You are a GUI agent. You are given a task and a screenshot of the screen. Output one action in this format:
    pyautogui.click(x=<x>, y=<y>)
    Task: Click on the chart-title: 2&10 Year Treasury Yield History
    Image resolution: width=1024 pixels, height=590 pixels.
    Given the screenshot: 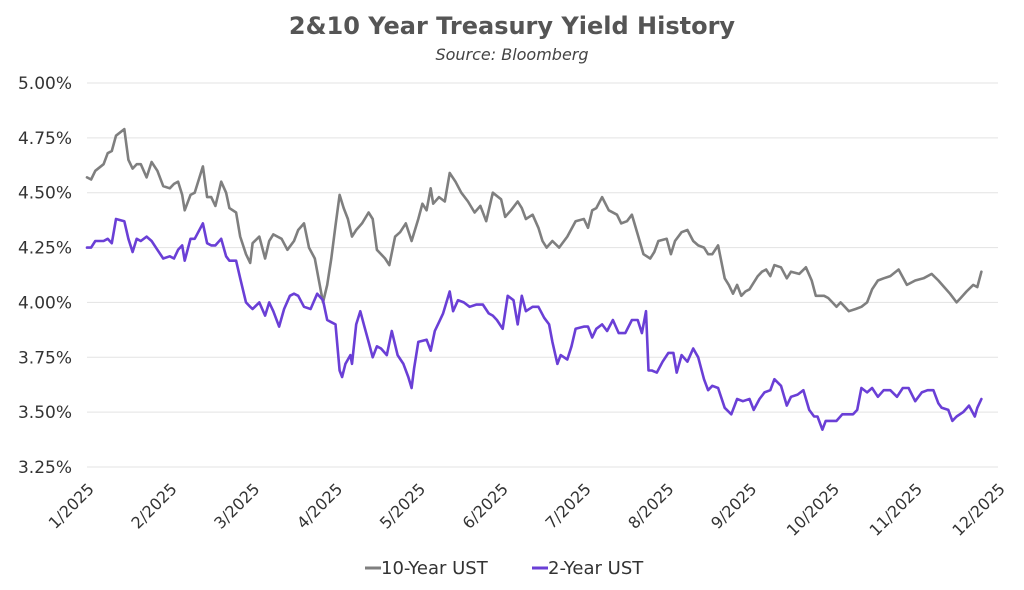 What is the action you would take?
    pyautogui.click(x=512, y=26)
    